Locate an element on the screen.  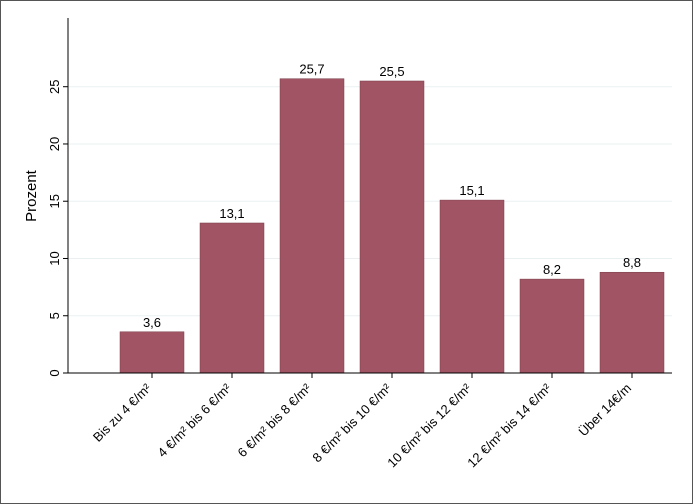
y-tick-label: 10 is located at coordinates (54, 258).